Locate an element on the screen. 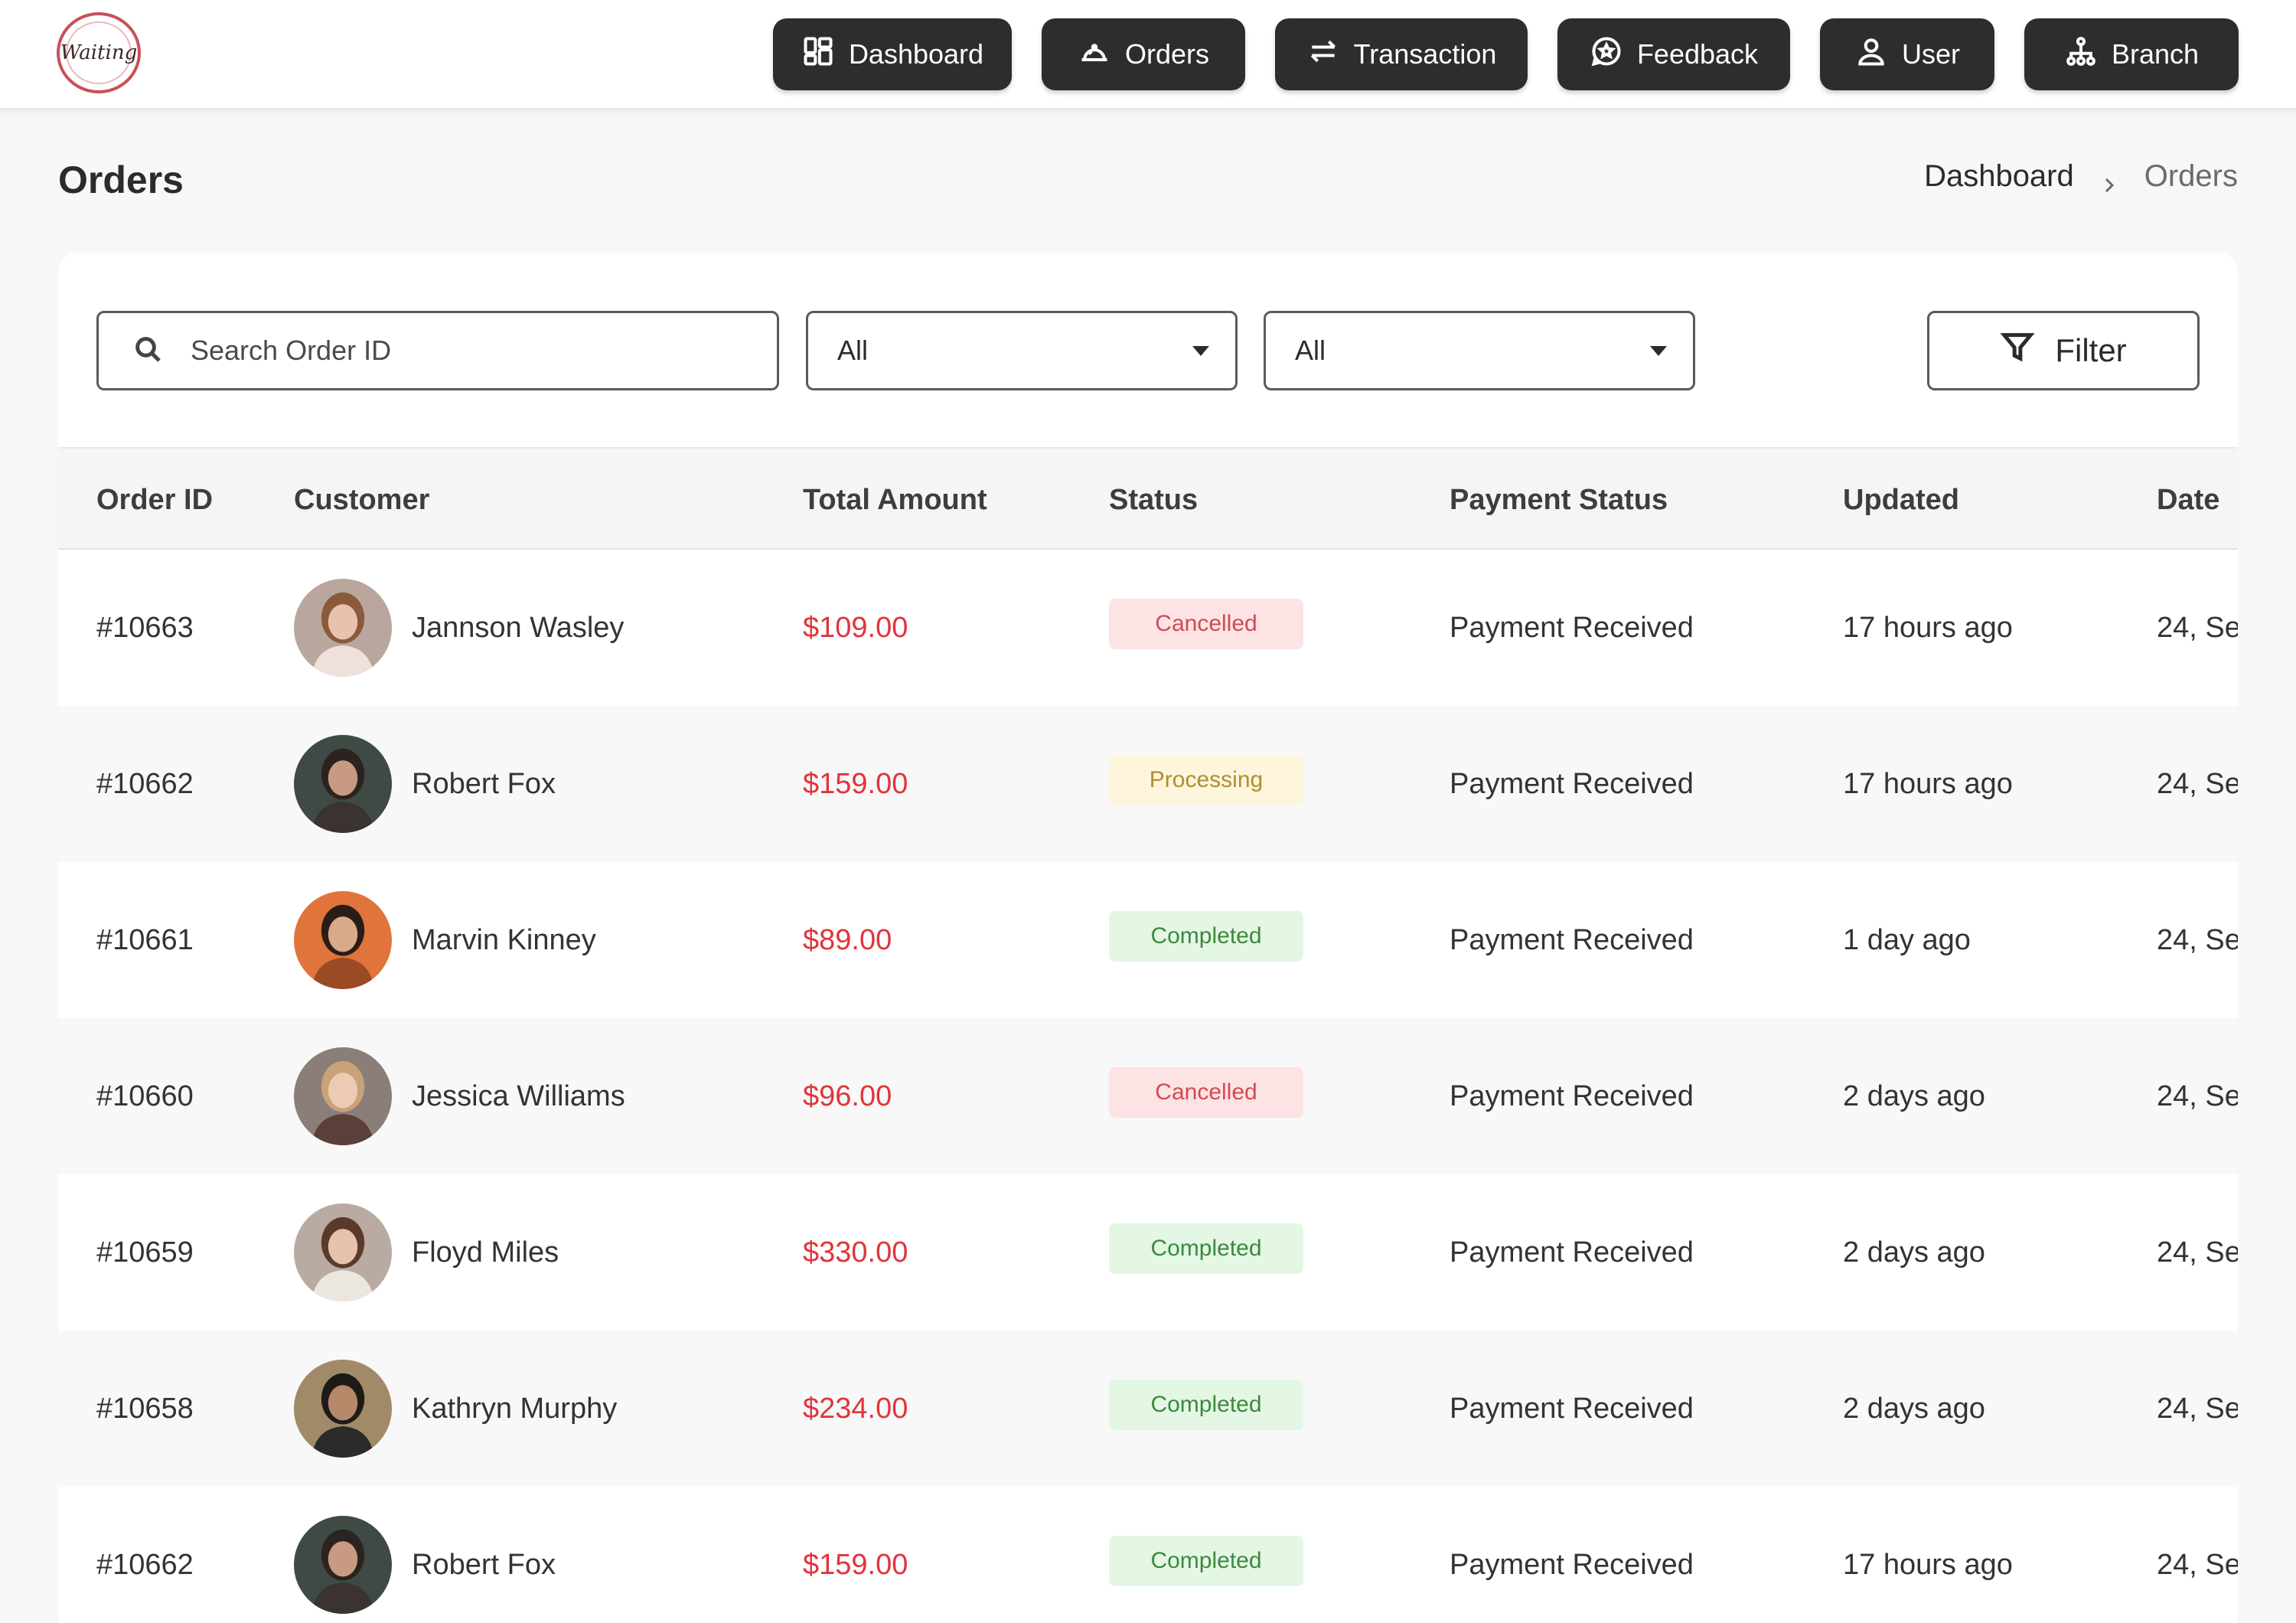 The image size is (2296, 1623). column-header-order-id: Order ID is located at coordinates (155, 499).